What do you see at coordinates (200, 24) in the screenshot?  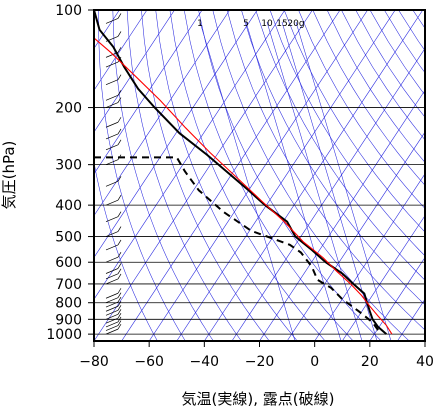 I see `mixing-ratio-label: 1` at bounding box center [200, 24].